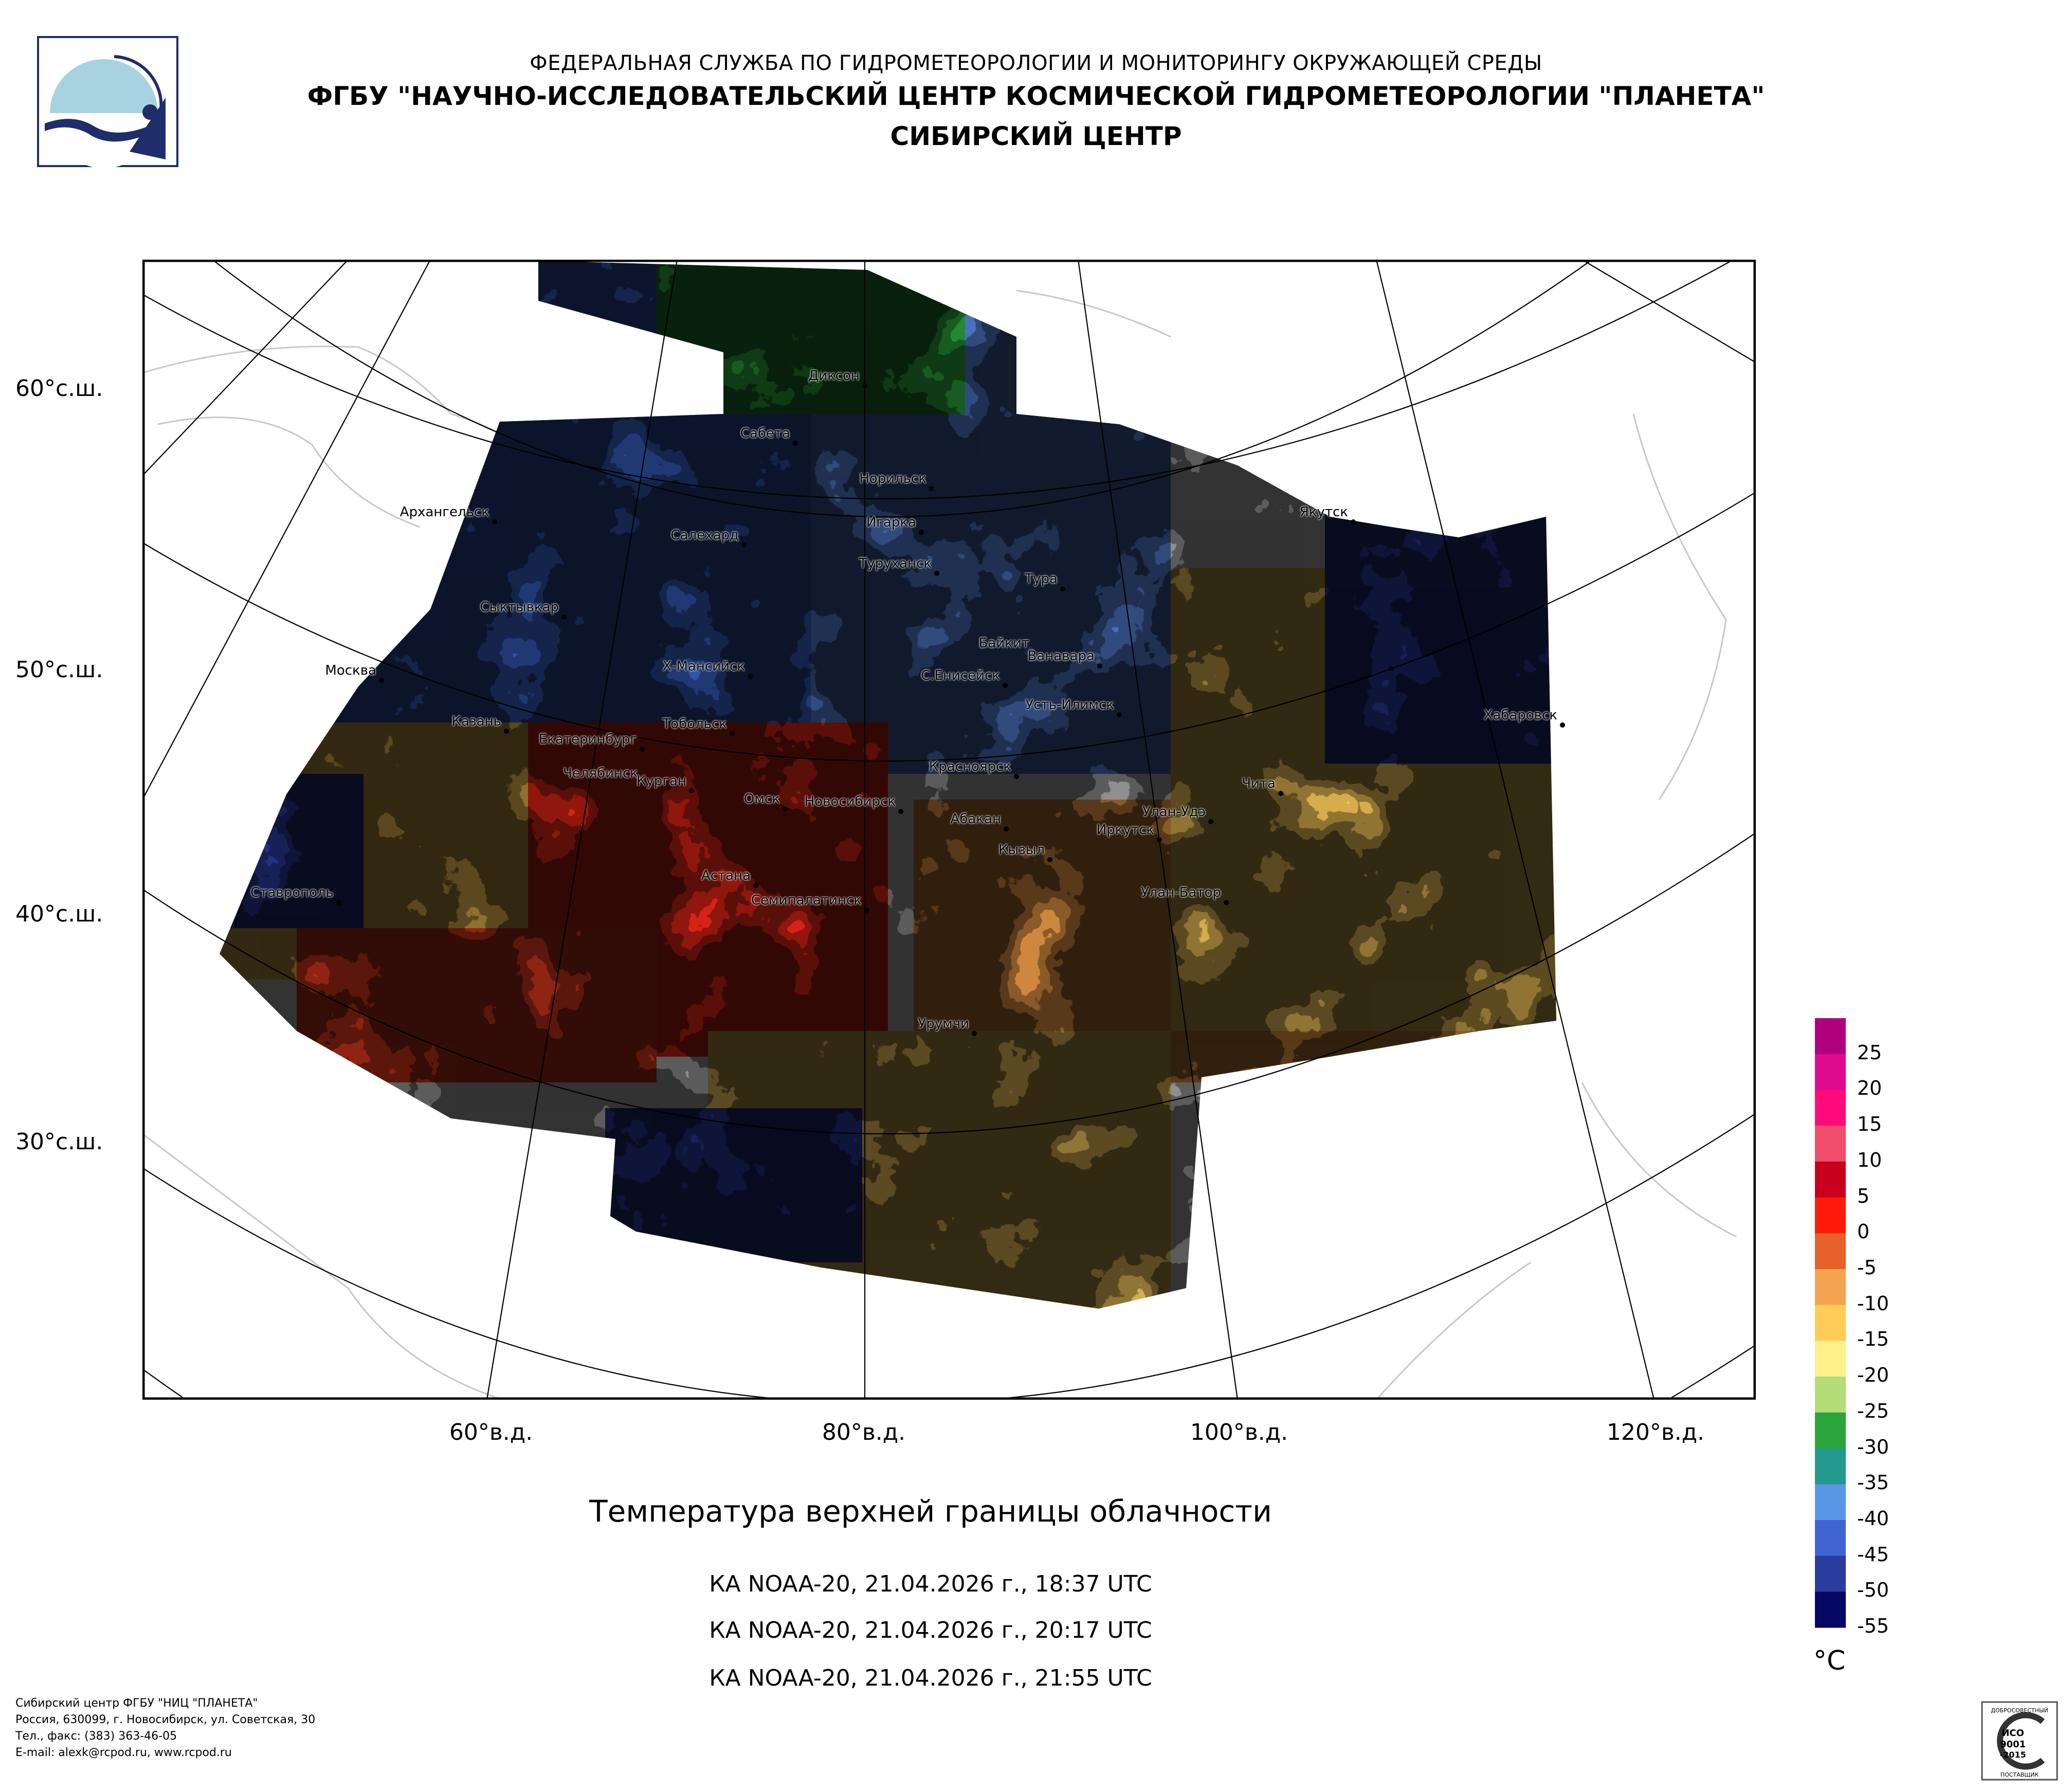  What do you see at coordinates (107, 102) in the screenshot?
I see `planeta-logo` at bounding box center [107, 102].